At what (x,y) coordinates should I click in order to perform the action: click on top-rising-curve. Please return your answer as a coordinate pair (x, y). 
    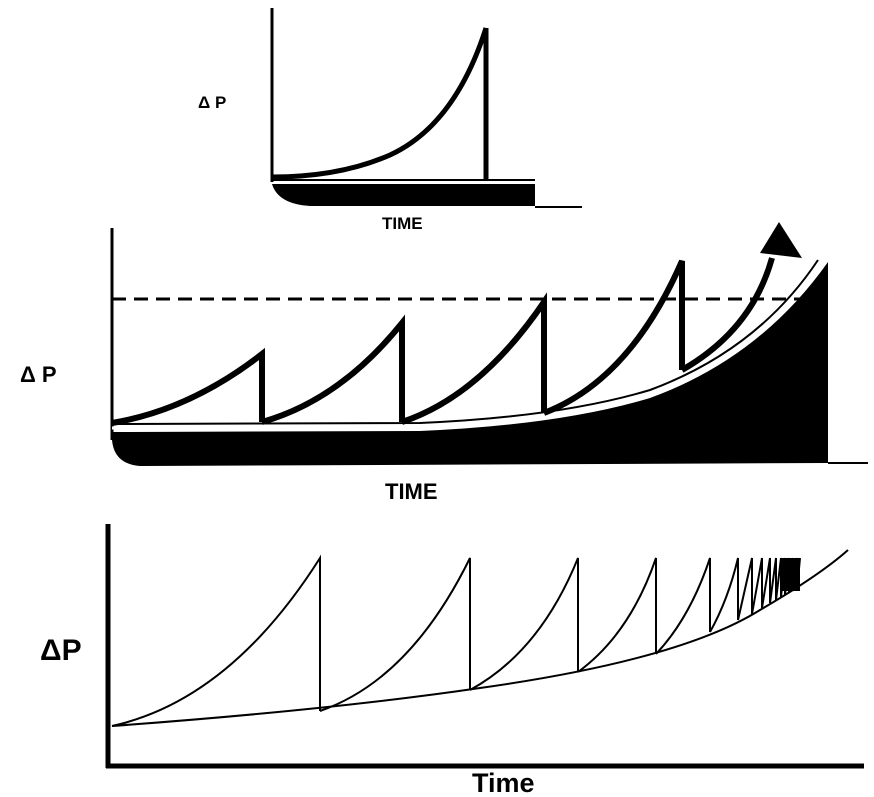
    Looking at the image, I should click on (380, 103).